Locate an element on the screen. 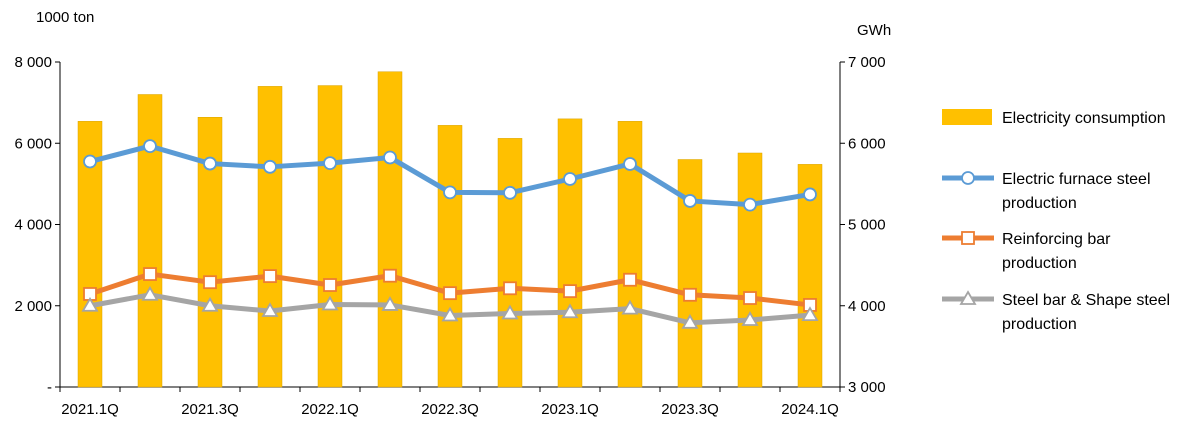  left-axis-unit: 1000 ton is located at coordinates (65, 17).